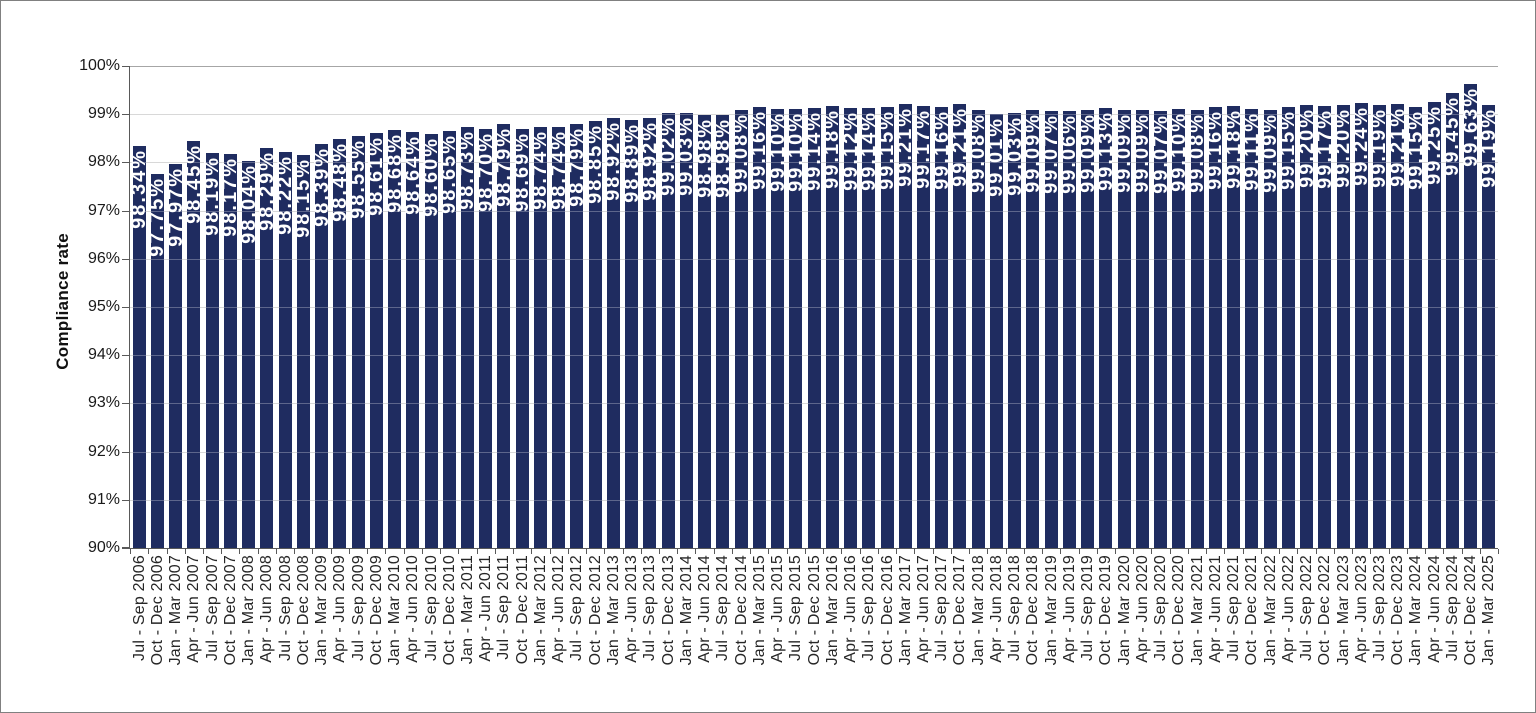  I want to click on x-axis-tick-label: Oct - Dec 2018, so click(1033, 610).